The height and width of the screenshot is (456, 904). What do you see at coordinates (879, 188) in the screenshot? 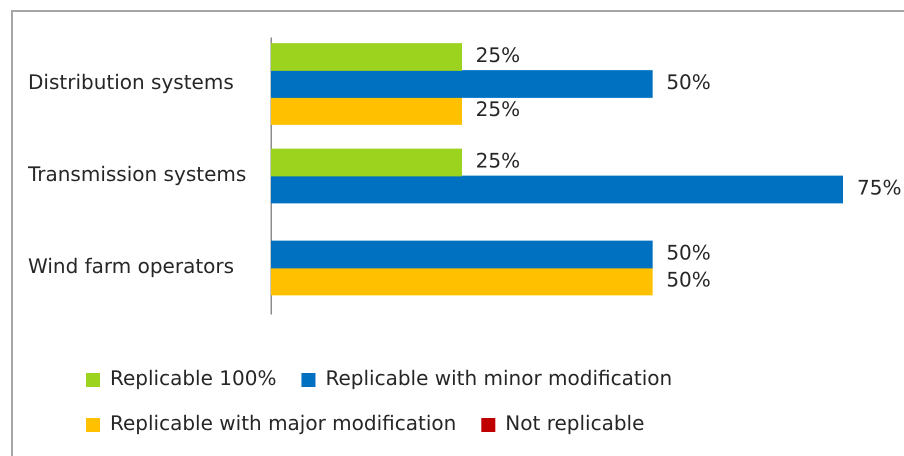
I see `data-label: 75%` at bounding box center [879, 188].